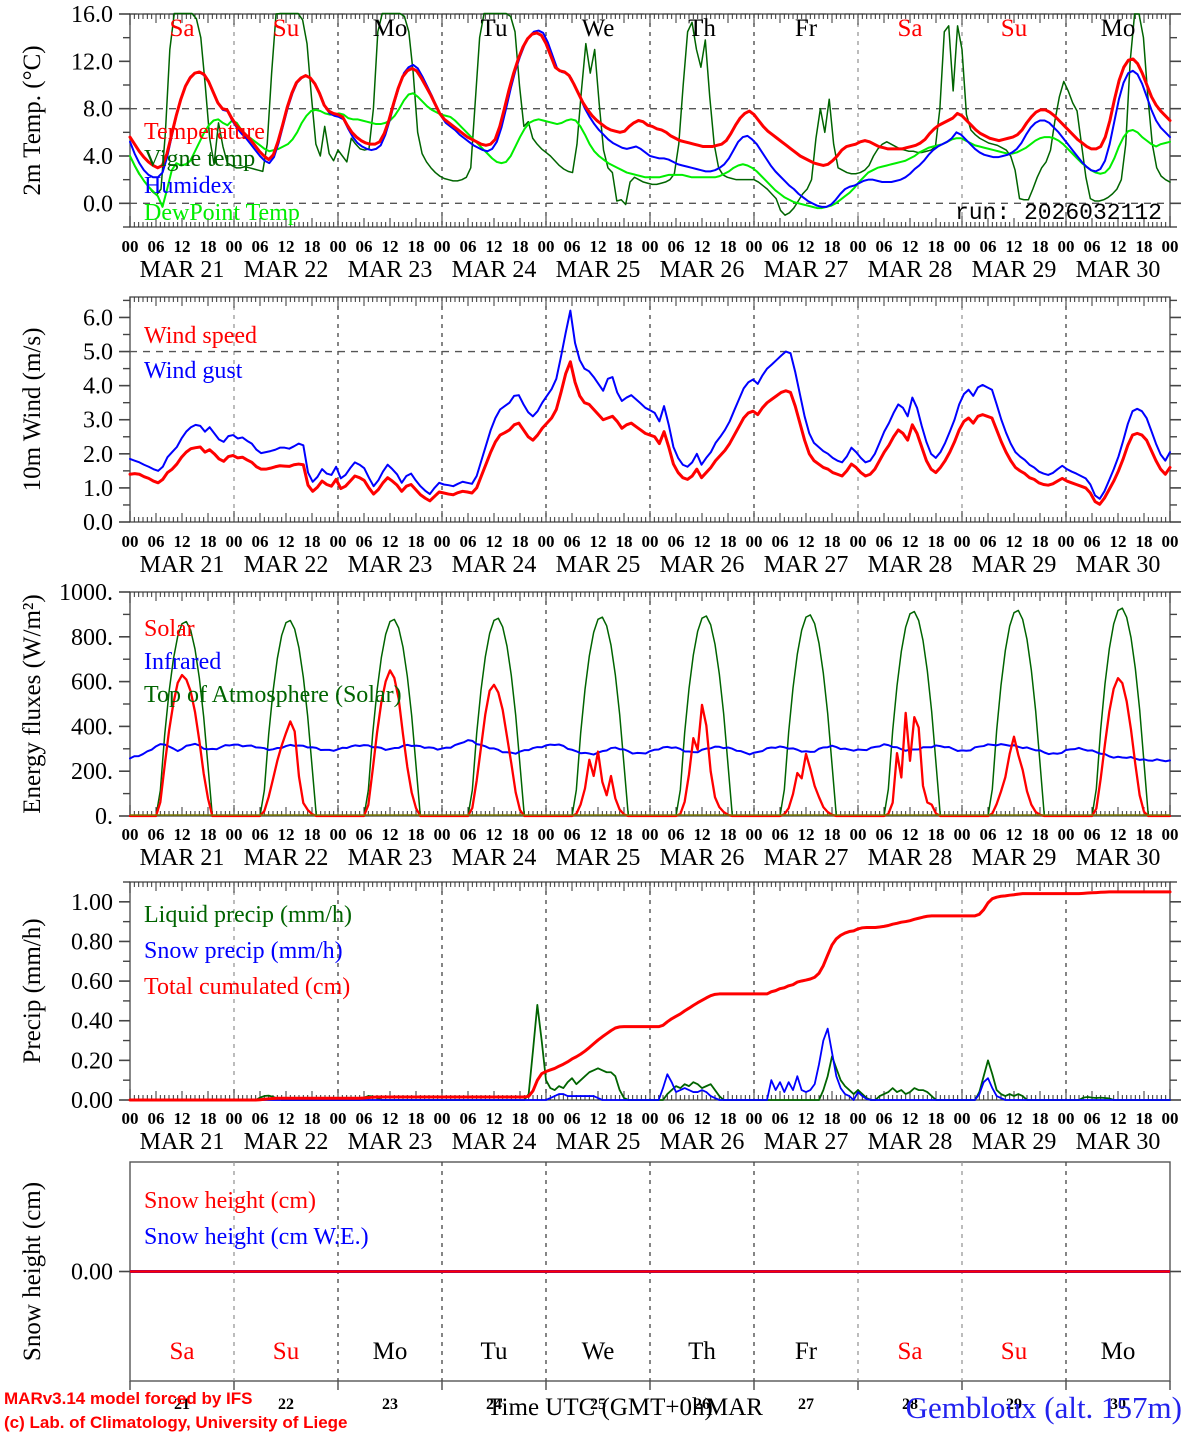 This screenshot has width=1194, height=1440. What do you see at coordinates (598, 1351) in the screenshot?
I see `svg-text: We` at bounding box center [598, 1351].